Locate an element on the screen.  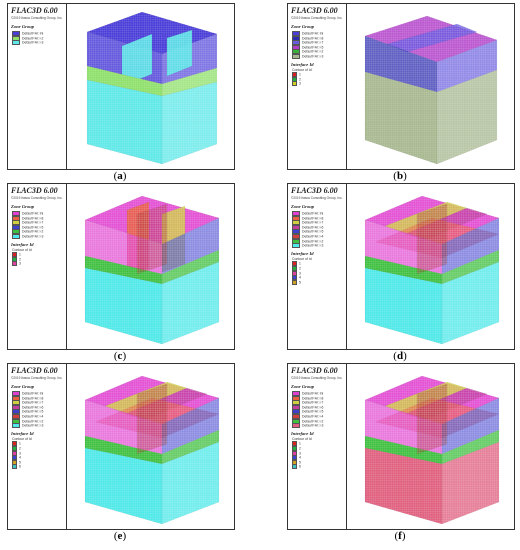
interface-legend-item: 4 is located at coordinates (16, 458).